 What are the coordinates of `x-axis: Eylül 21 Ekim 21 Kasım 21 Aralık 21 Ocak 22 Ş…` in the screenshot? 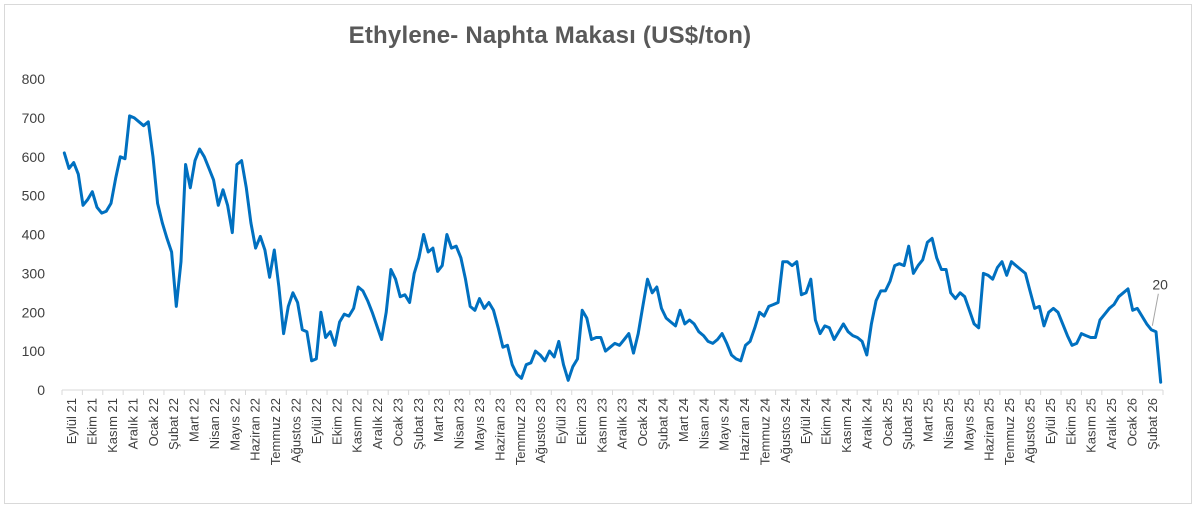 It's located at (612, 427).